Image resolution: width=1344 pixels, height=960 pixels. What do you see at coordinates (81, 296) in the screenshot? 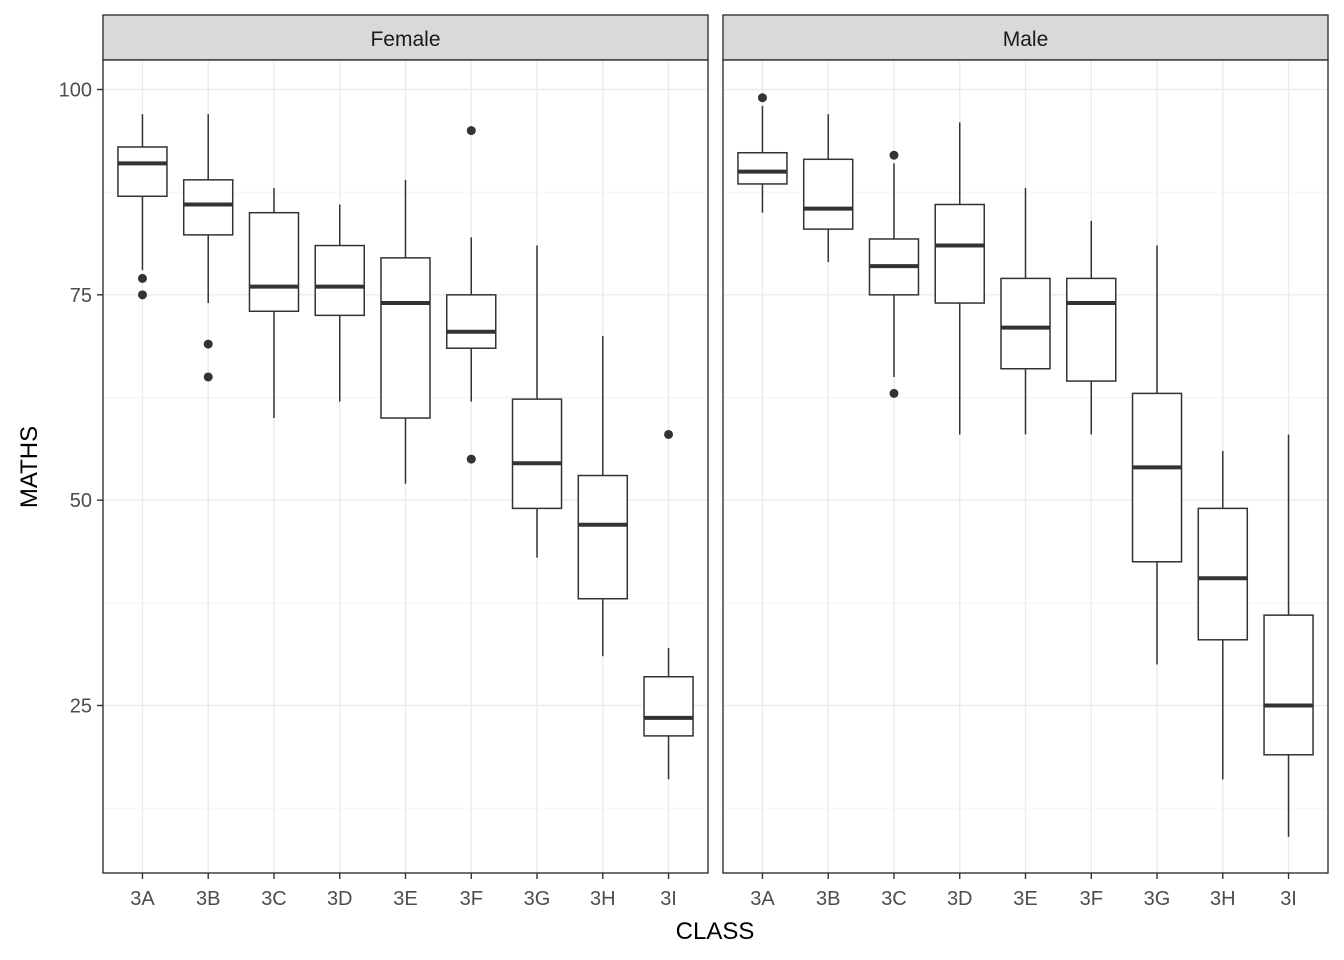
I see `y-tick-label: 75` at bounding box center [81, 296].